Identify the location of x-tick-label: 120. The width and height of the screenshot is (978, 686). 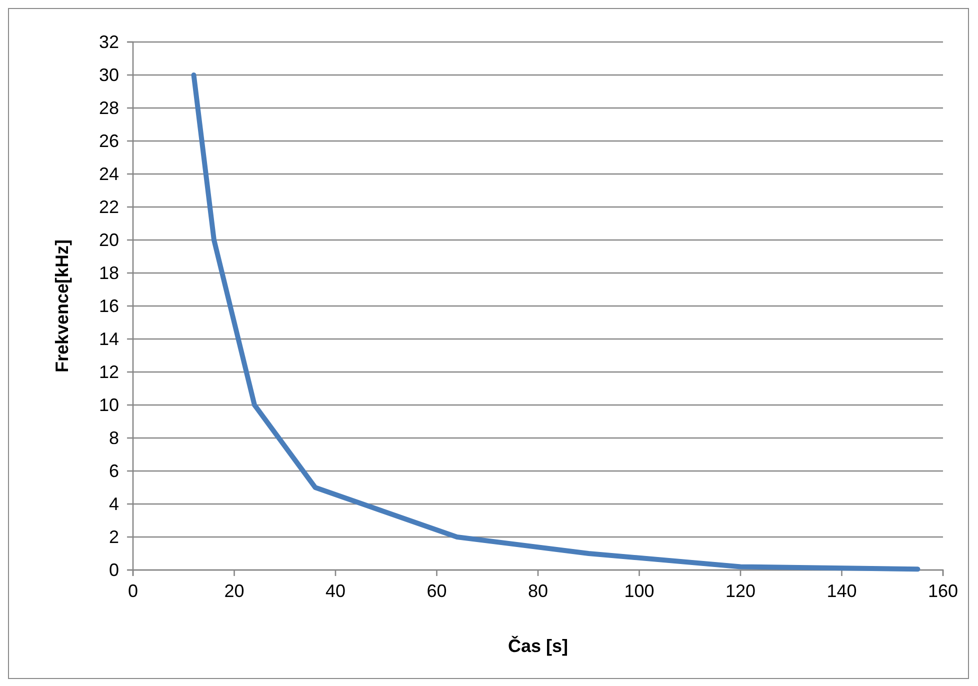
(740, 590).